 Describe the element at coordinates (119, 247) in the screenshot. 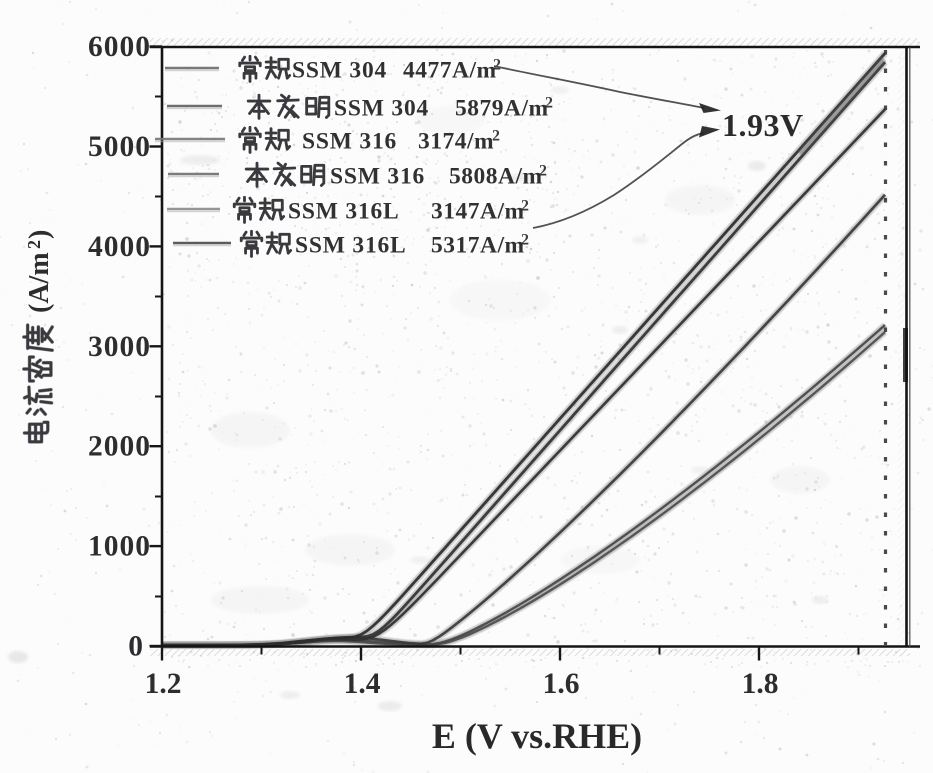

I see `svg-text: 4000` at that location.